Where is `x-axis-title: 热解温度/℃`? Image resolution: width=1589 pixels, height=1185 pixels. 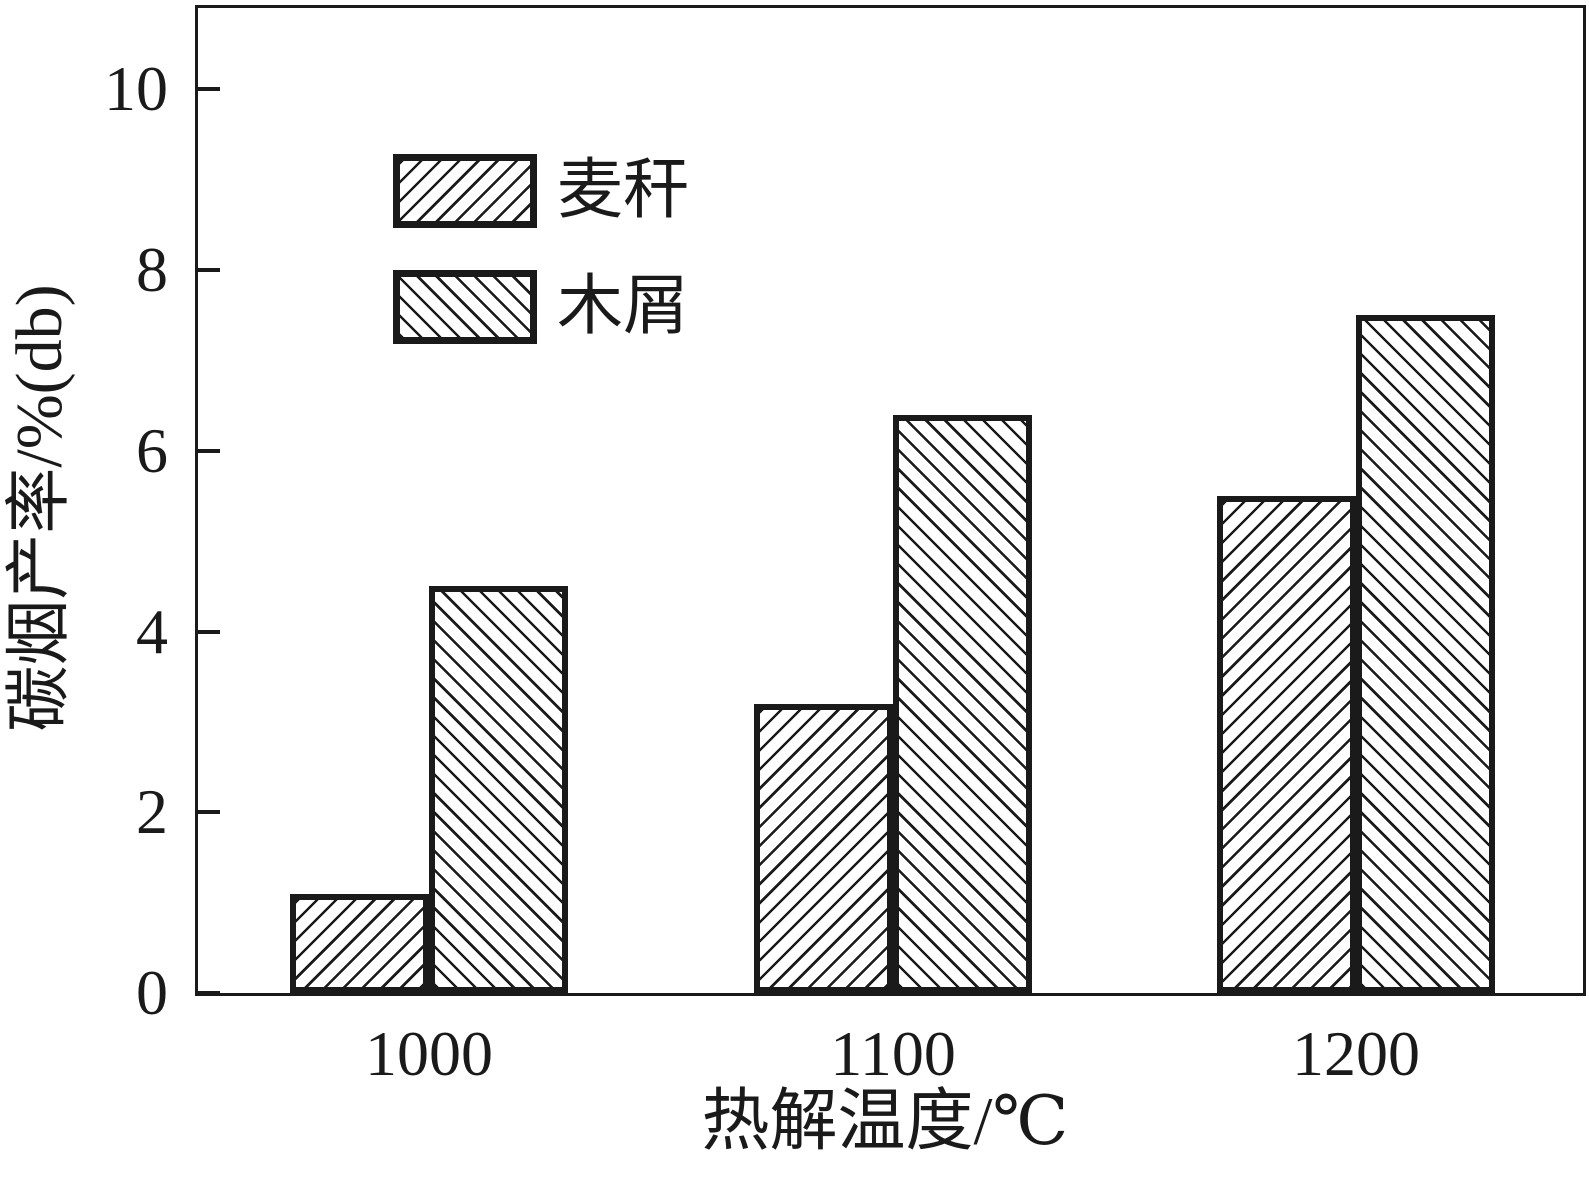
x-axis-title: 热解温度/℃ is located at coordinates (885, 1121).